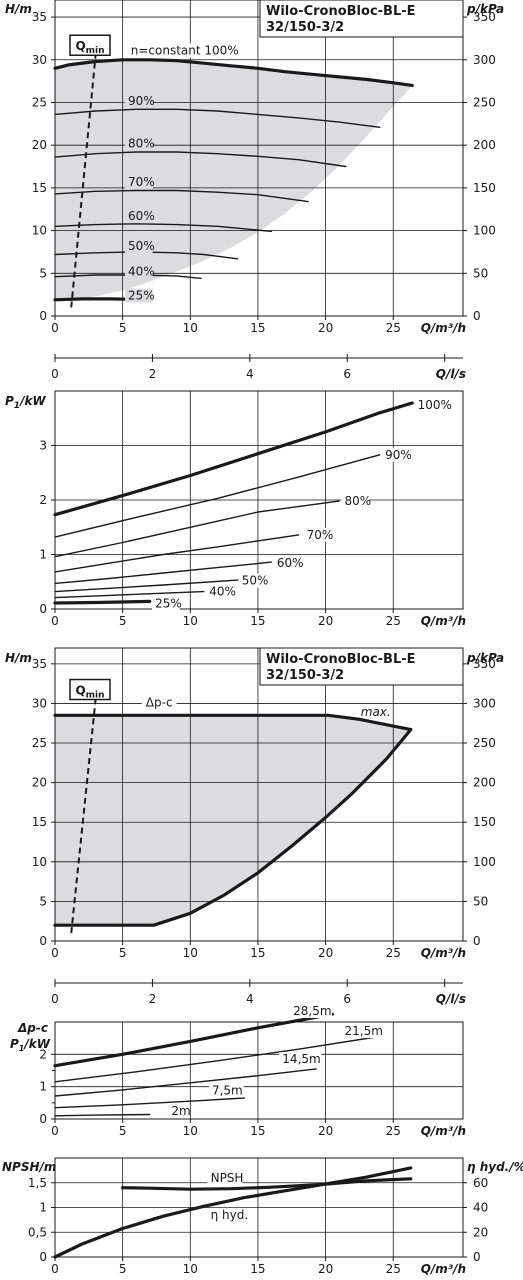  I want to click on y-axis-label: NPSH/m, so click(29, 1167).